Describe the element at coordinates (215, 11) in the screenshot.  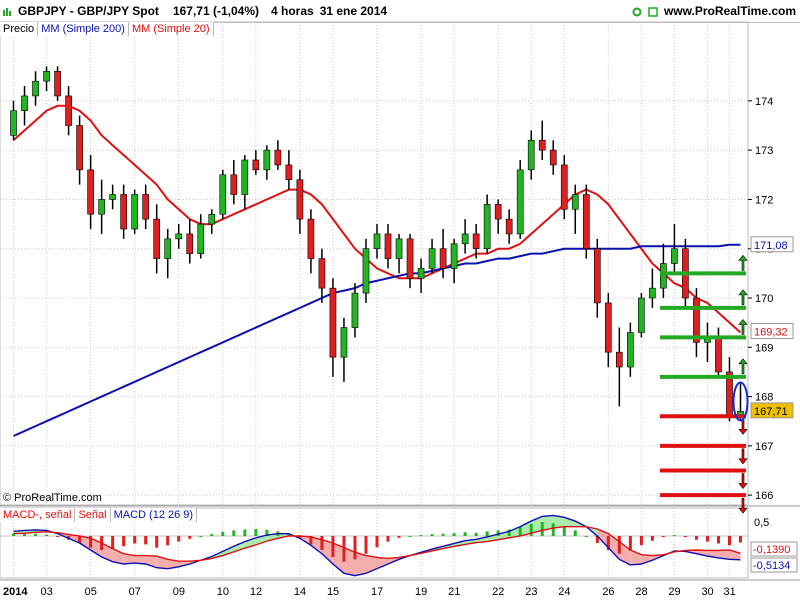
I see `last-change: 167,71 (-1,04%)` at that location.